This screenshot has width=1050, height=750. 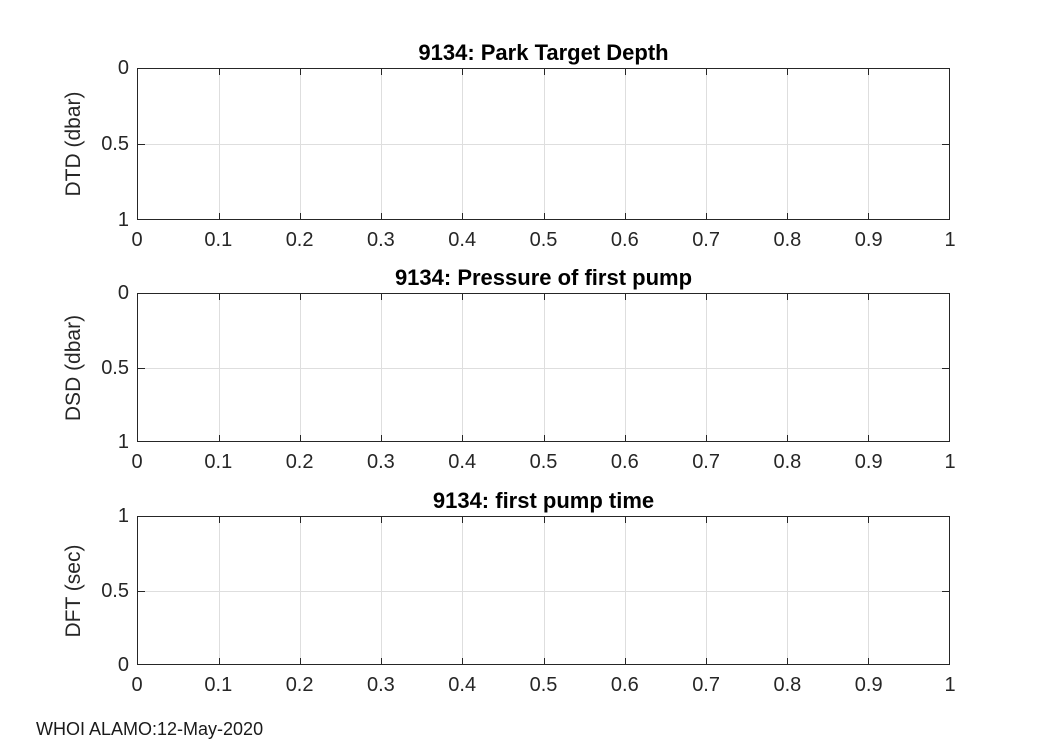 I want to click on x-tick-label: 0.5, so click(x=543, y=462).